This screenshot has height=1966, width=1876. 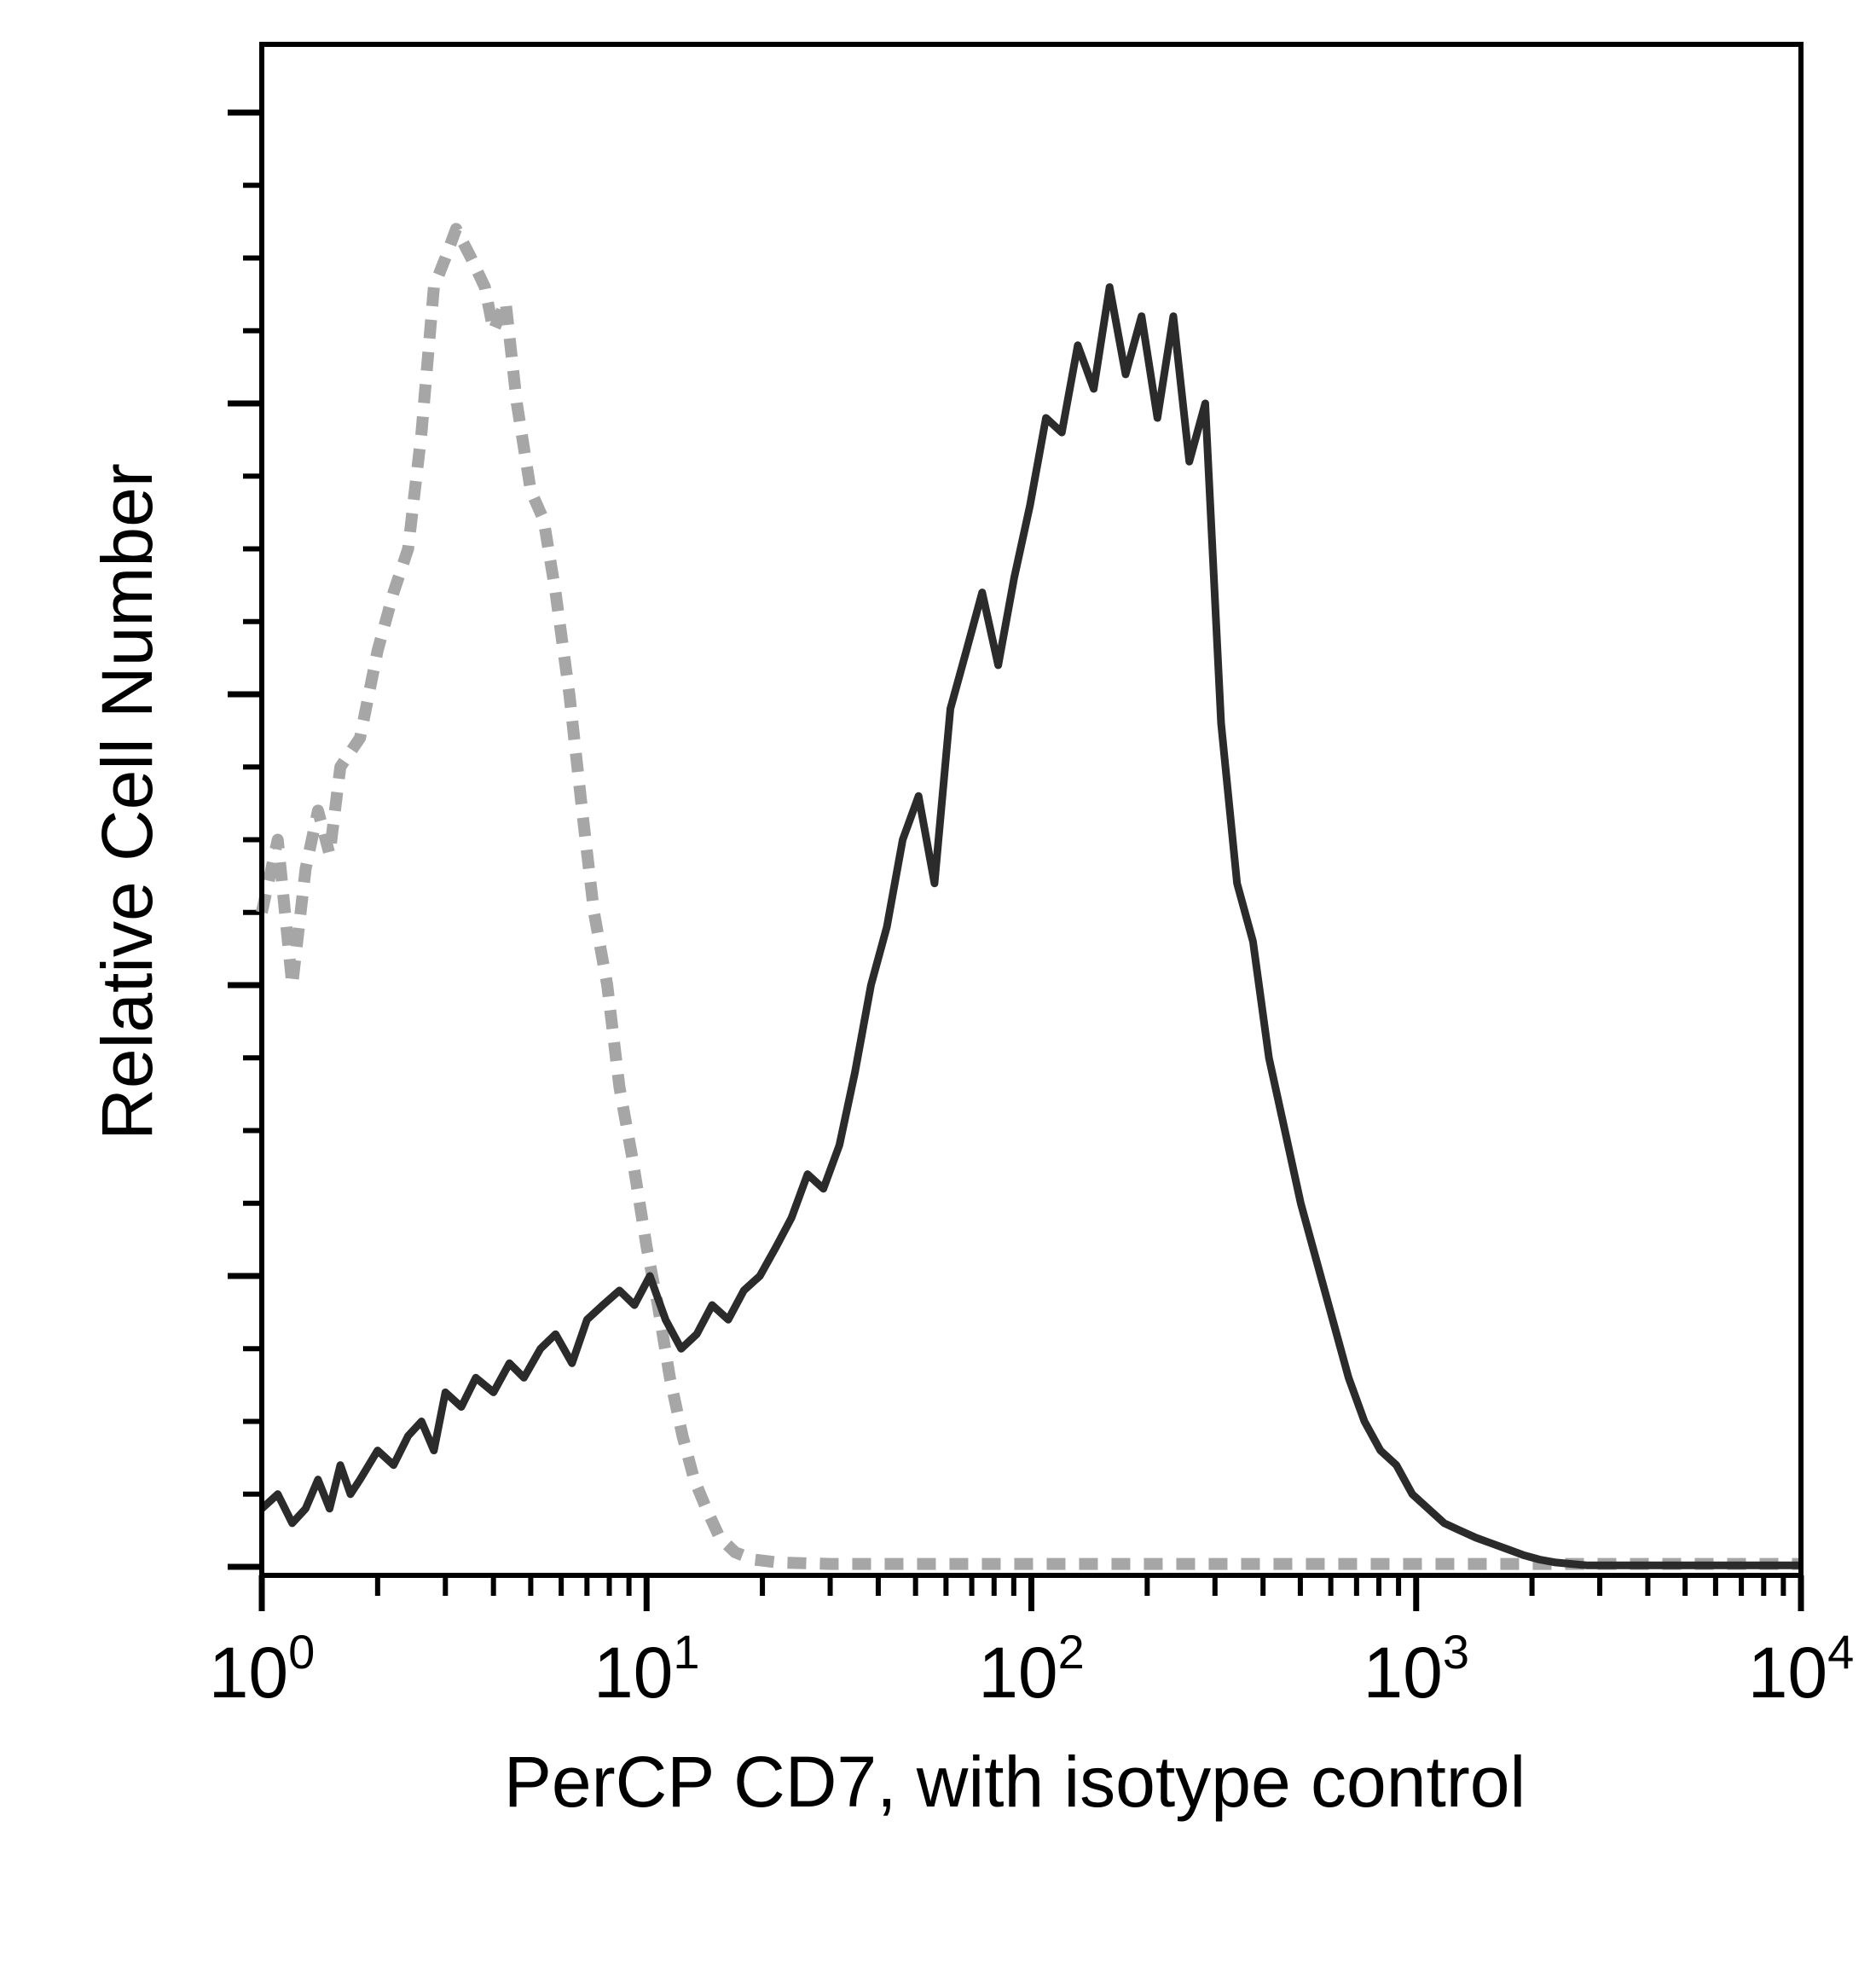 I want to click on x-axis-label: PerCP CD7, with isotype control, so click(x=1015, y=1782).